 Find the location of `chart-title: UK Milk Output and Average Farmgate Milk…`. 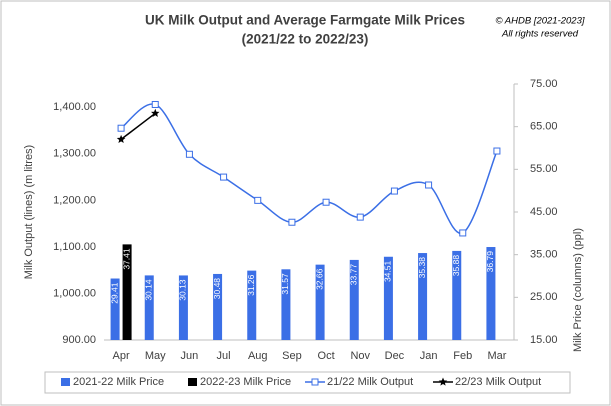

chart-title: UK Milk Output and Average Farmgate Milk… is located at coordinates (305, 20).